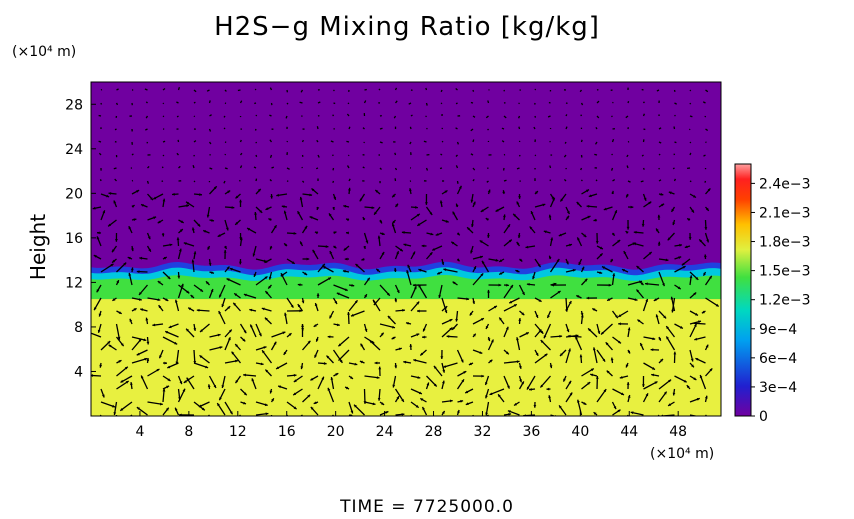 The height and width of the screenshot is (519, 854). I want to click on x-tick-label: 32, so click(483, 432).